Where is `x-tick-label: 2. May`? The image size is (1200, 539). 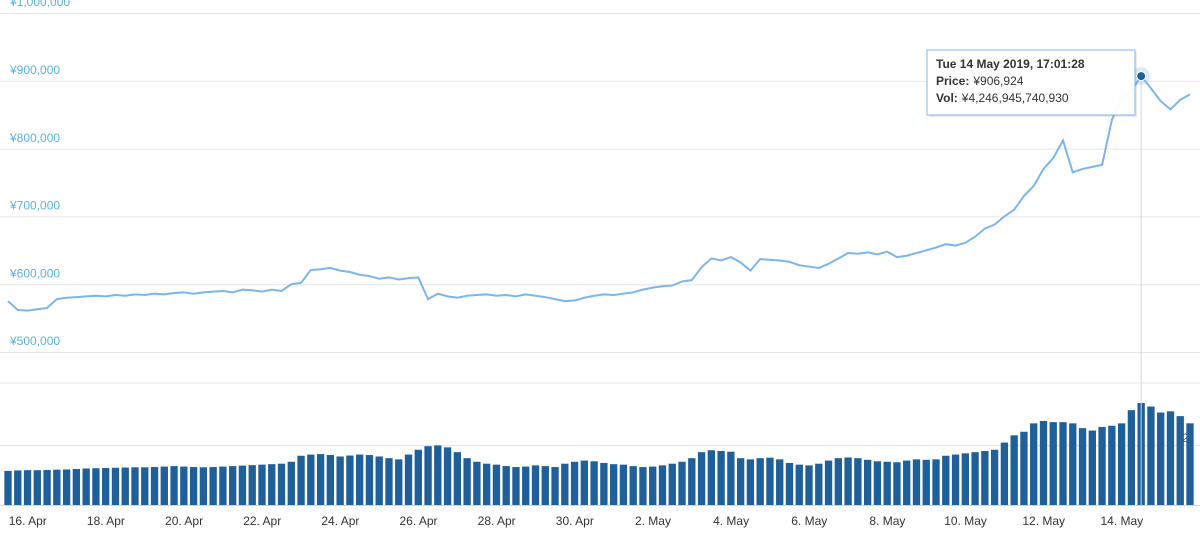
x-tick-label: 2. May is located at coordinates (653, 521).